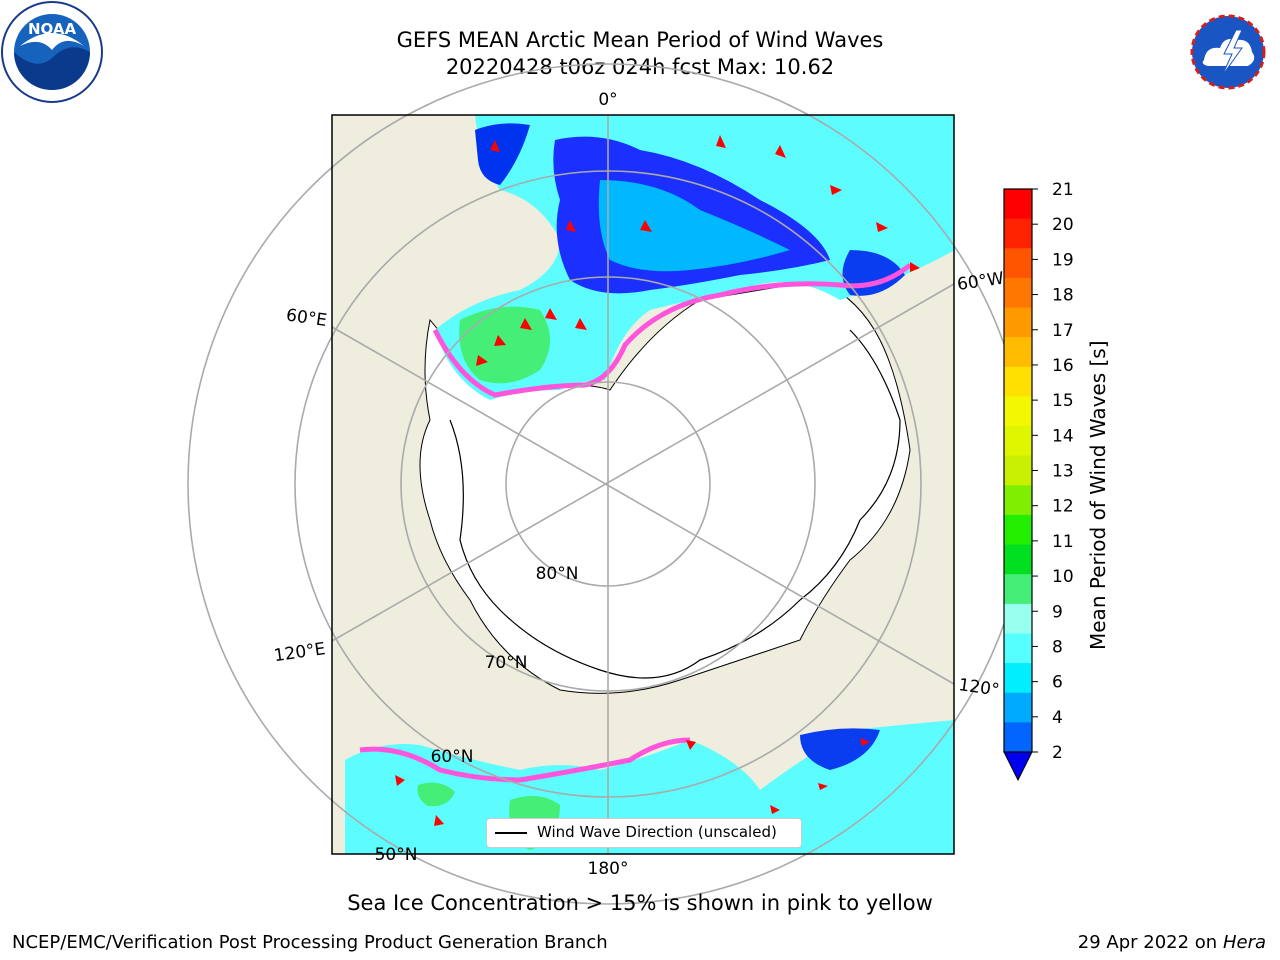  I want to click on colorbar-tick-label: 12, so click(1063, 507).